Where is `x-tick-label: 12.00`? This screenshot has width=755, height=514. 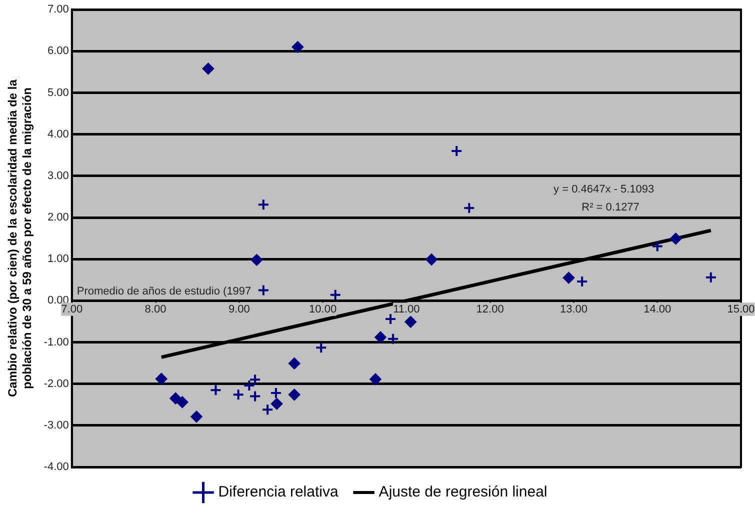
x-tick-label: 12.00 is located at coordinates (490, 309).